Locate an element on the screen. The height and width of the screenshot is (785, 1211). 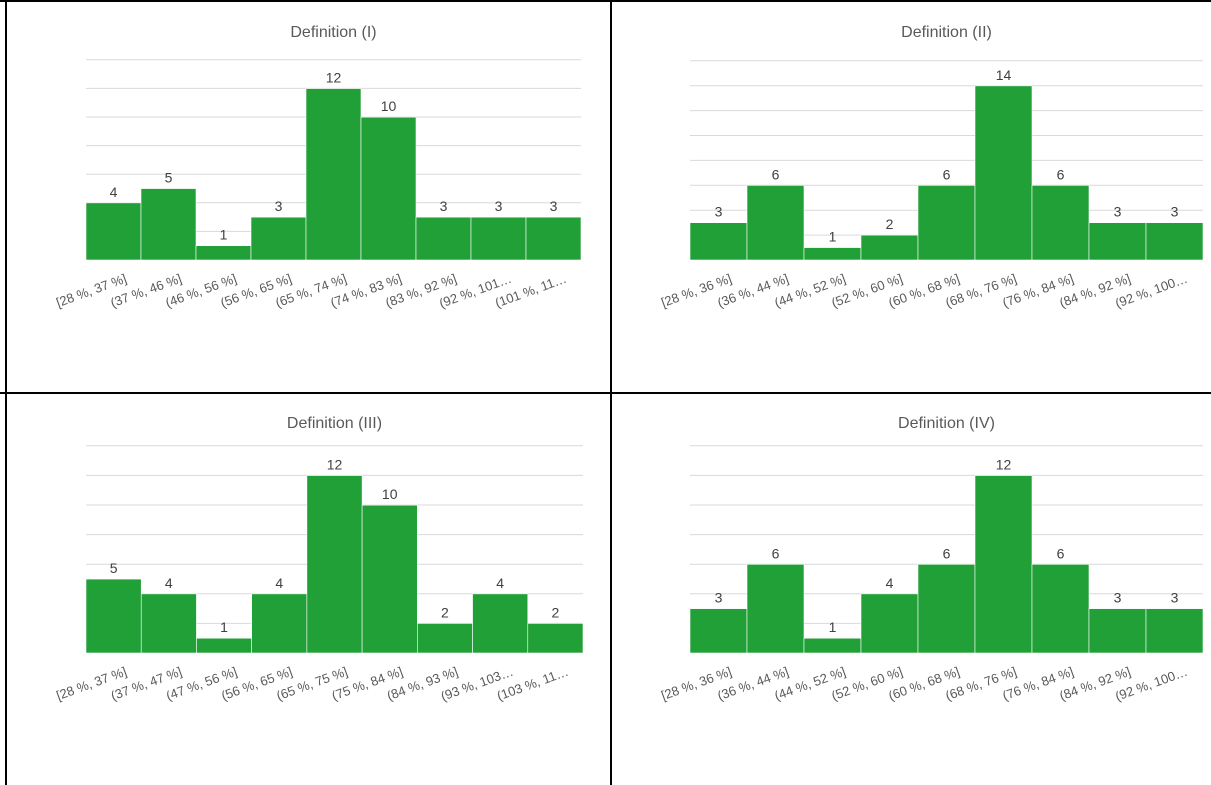
table-border-center is located at coordinates (611, 392).